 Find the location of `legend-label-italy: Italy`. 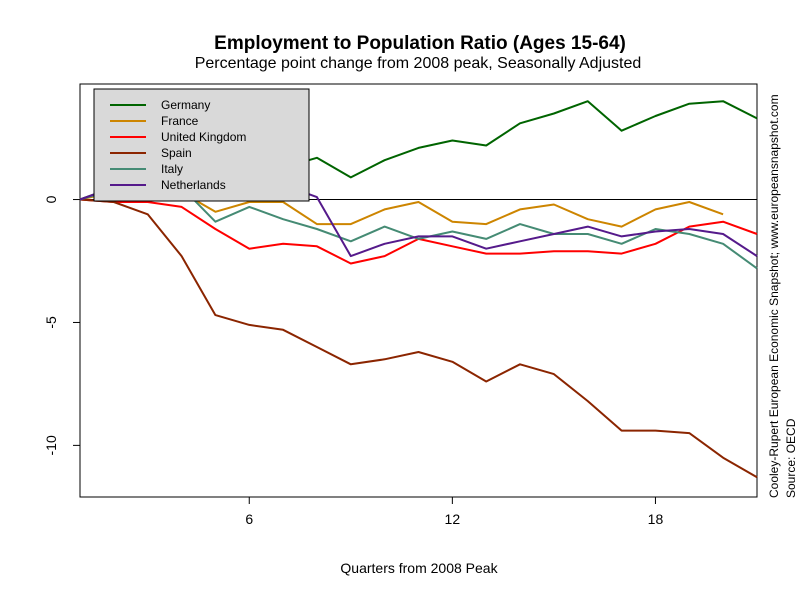

legend-label-italy: Italy is located at coordinates (172, 169).